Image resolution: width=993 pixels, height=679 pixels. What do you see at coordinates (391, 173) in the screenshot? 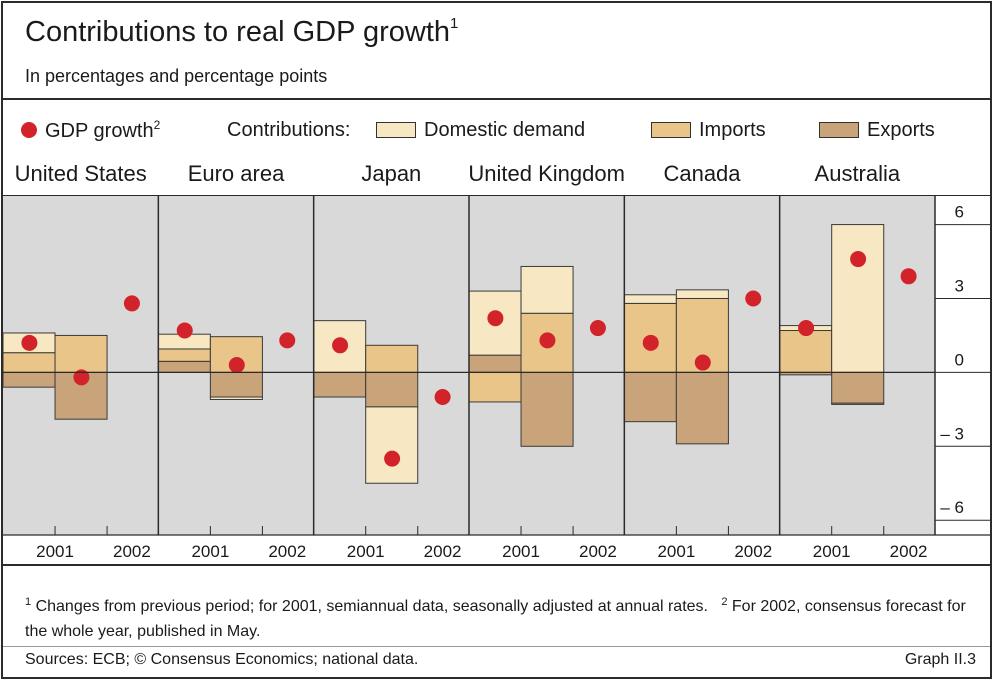
I see `region-label: Japan` at bounding box center [391, 173].